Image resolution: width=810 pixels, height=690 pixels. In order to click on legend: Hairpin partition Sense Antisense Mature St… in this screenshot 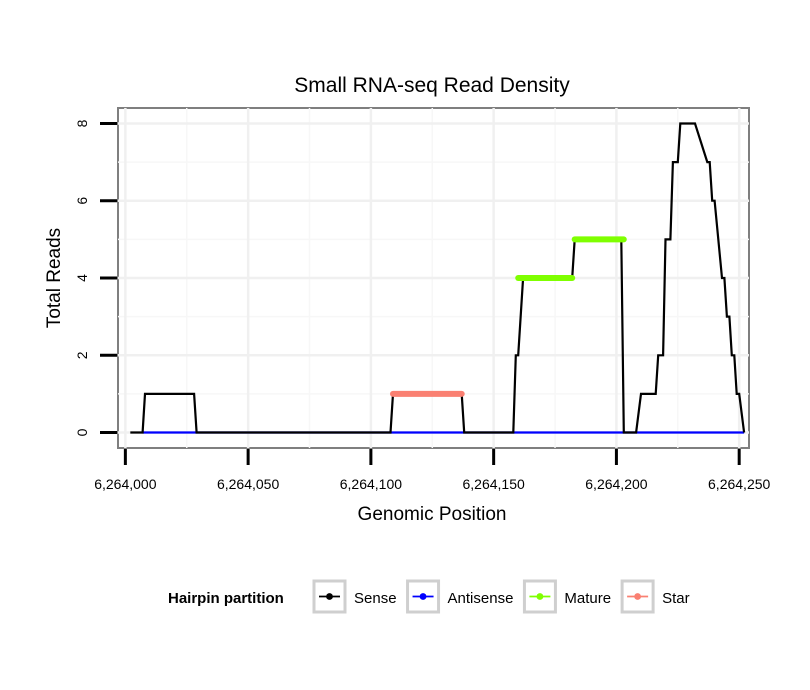, I will do `click(429, 596)`.